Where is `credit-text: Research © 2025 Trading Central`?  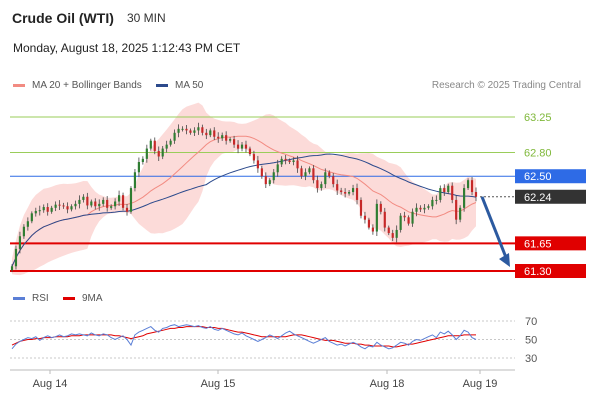
credit-text: Research © 2025 Trading Central is located at coordinates (506, 85).